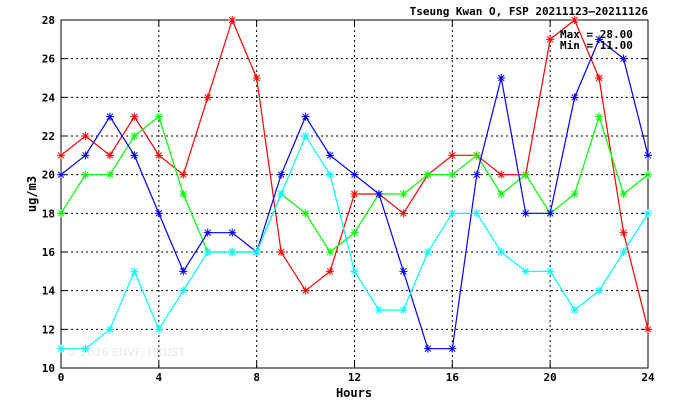 Image resolution: width=674 pixels, height=409 pixels. I want to click on y-tick-label: 10, so click(48, 368).